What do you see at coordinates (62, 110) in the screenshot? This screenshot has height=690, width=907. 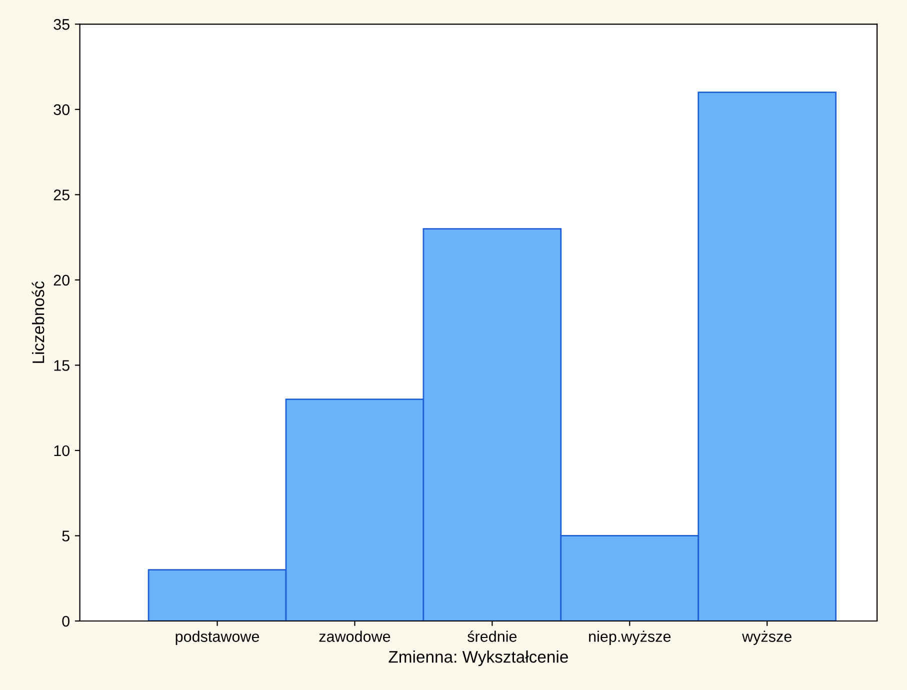 I see `y-tick-label: 30` at bounding box center [62, 110].